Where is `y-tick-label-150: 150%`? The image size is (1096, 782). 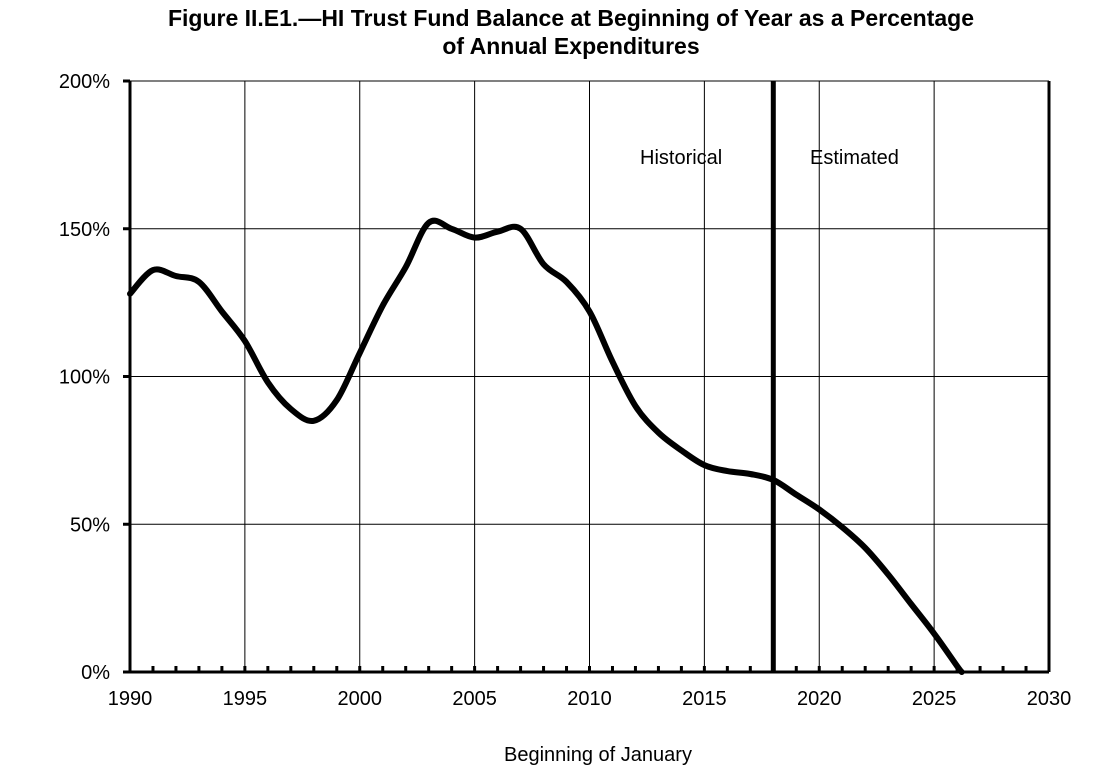 y-tick-label-150: 150% is located at coordinates (84, 230).